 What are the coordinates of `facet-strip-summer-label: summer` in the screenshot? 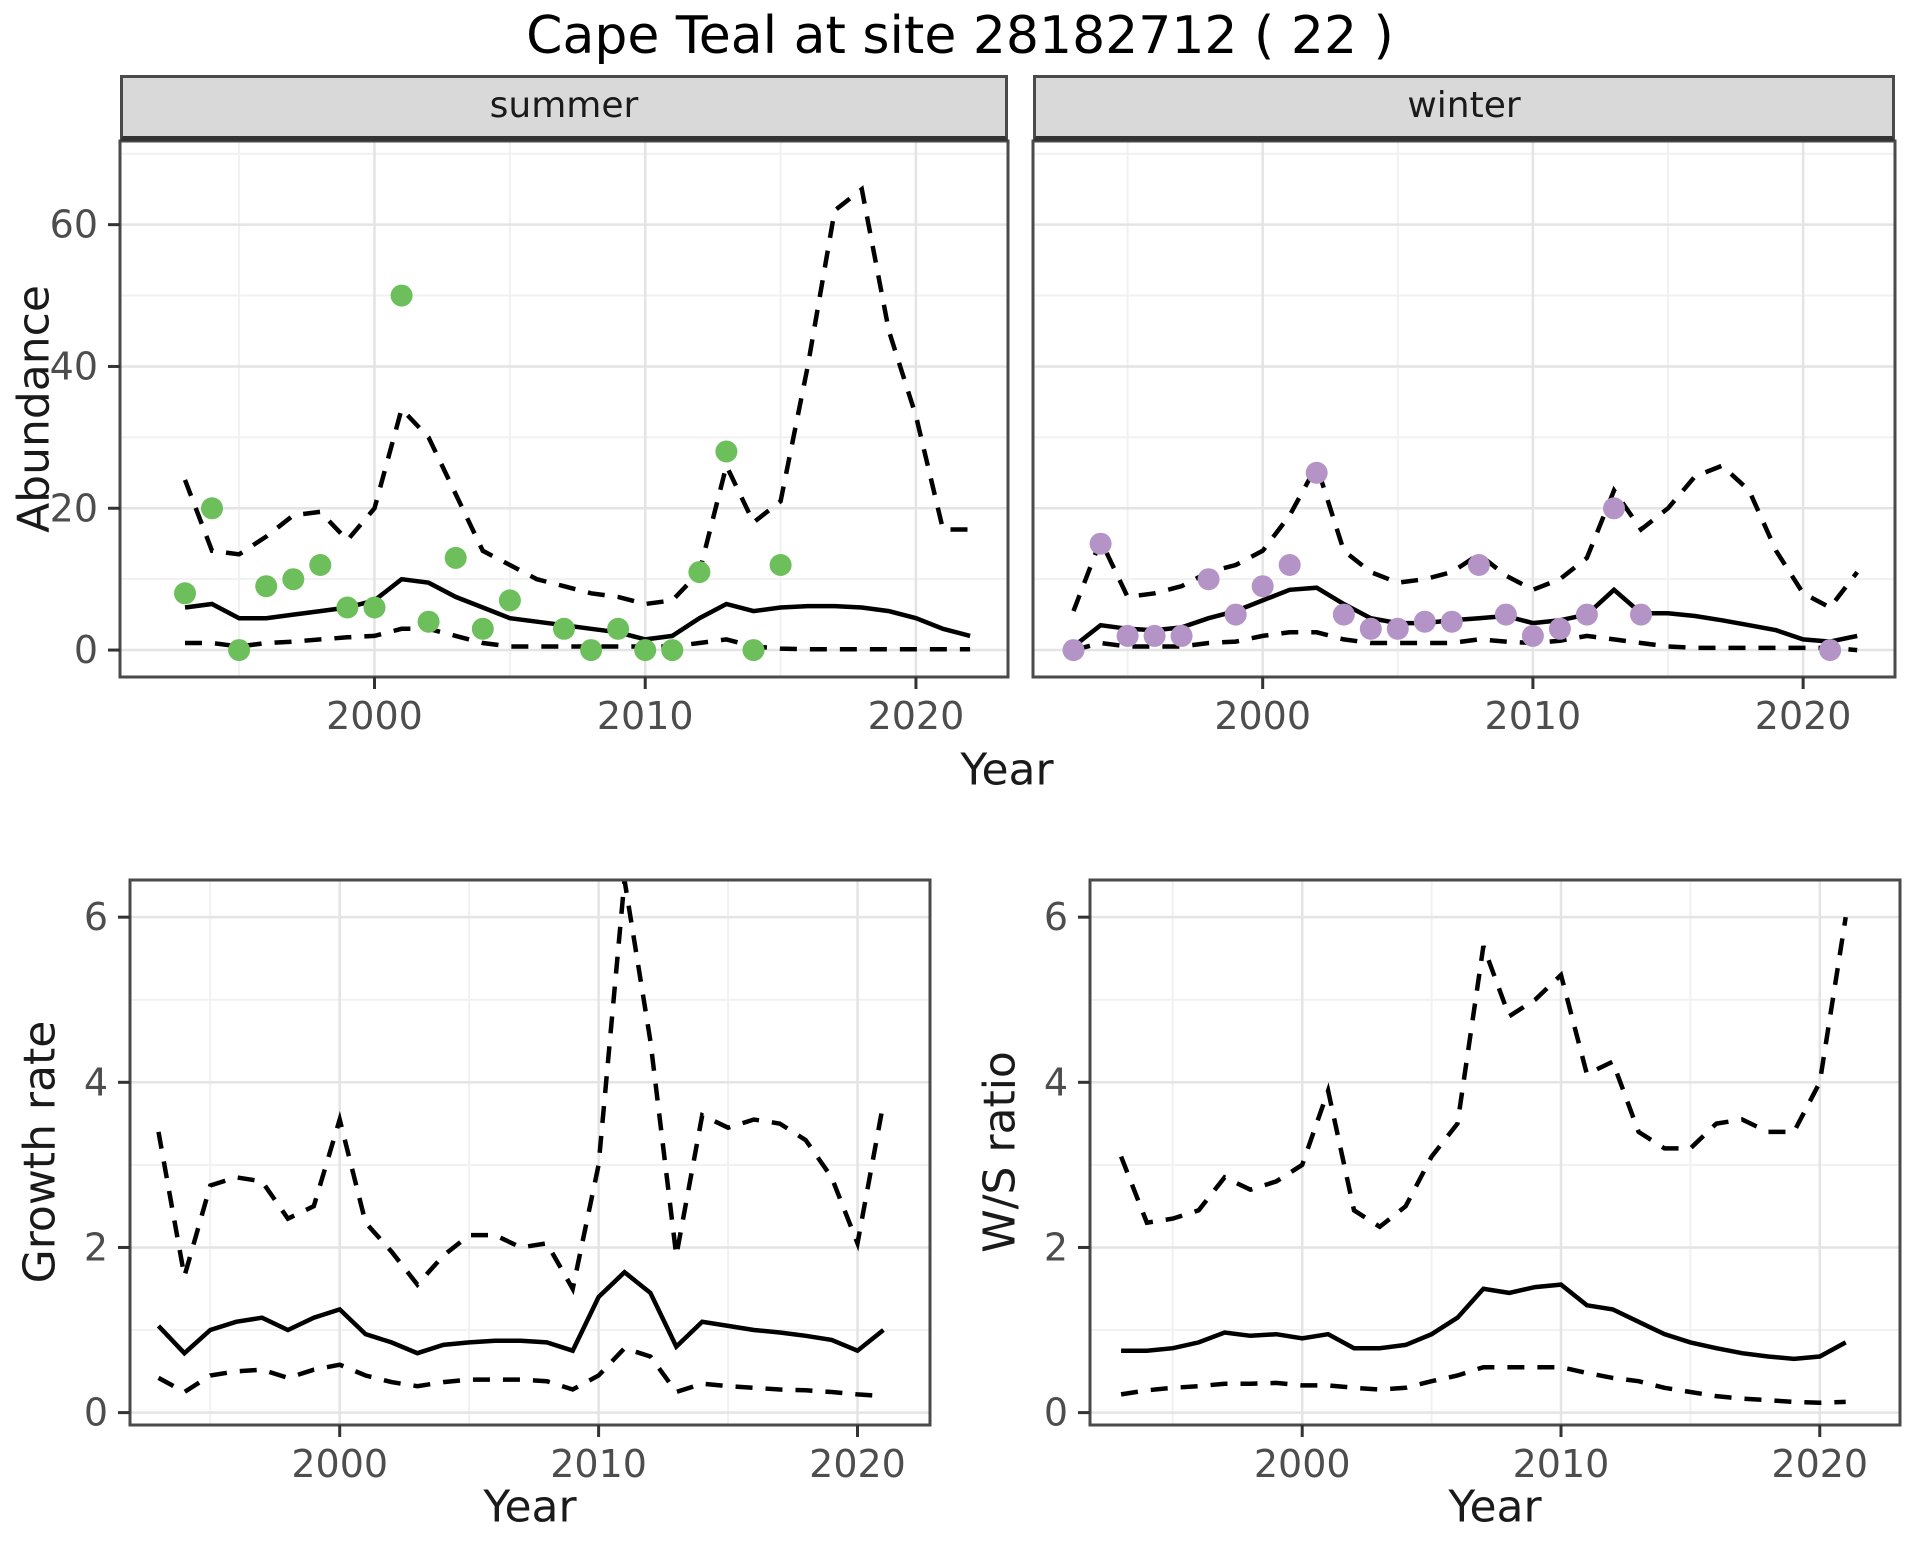 It's located at (564, 105).